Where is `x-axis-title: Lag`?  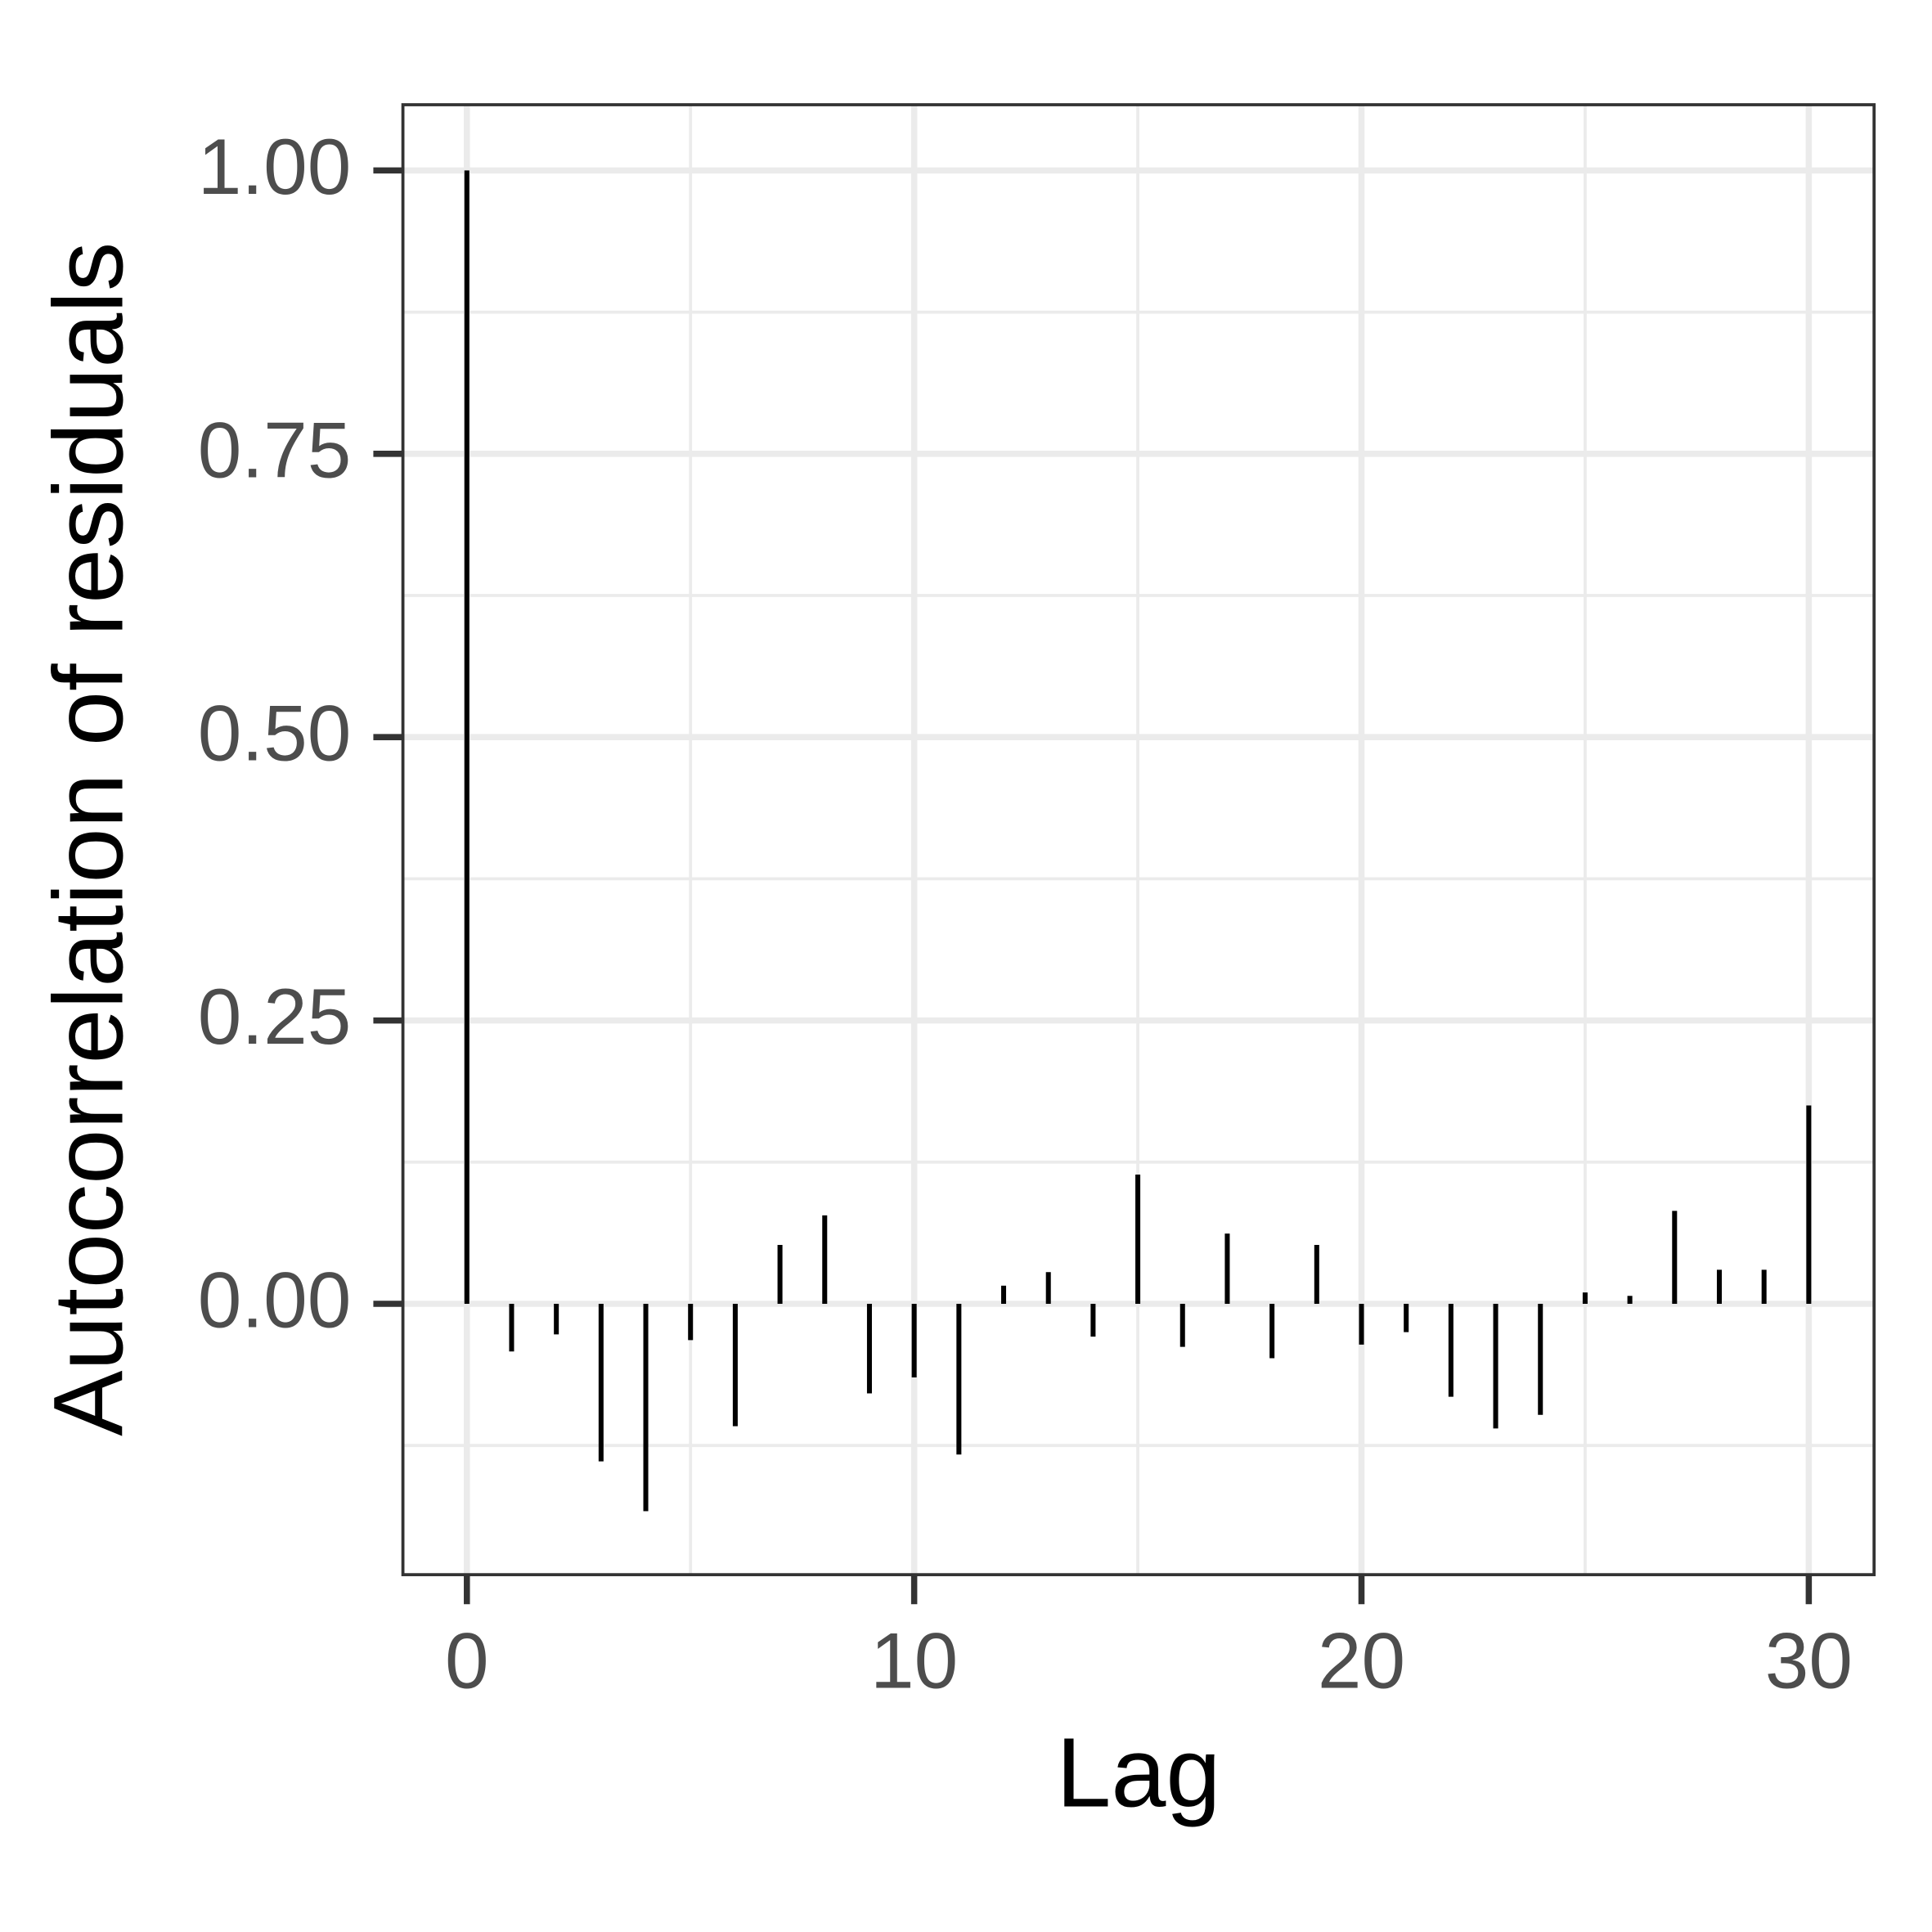 x-axis-title: Lag is located at coordinates (1138, 1773).